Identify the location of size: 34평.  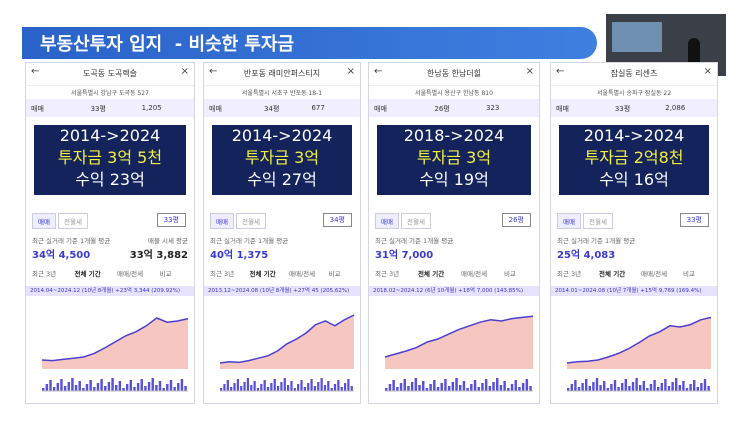
(272, 109).